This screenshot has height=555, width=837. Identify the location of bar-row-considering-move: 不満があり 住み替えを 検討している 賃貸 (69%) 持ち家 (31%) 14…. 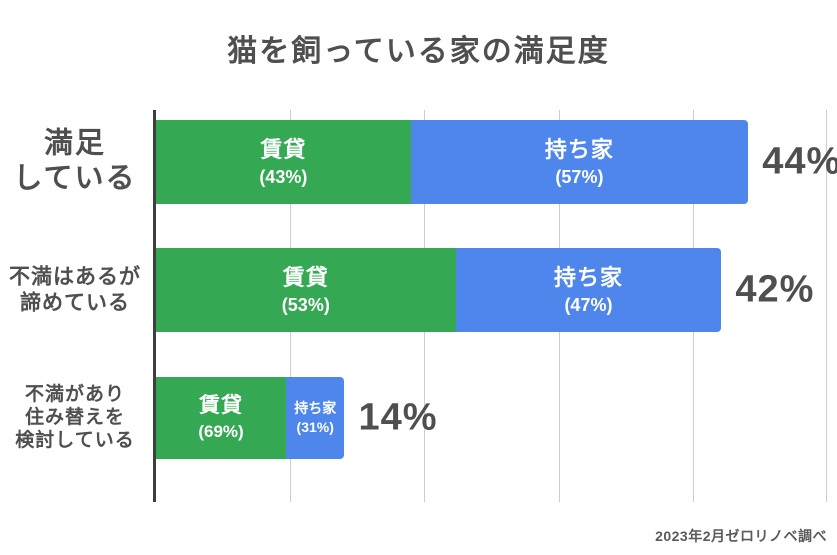
(418, 418).